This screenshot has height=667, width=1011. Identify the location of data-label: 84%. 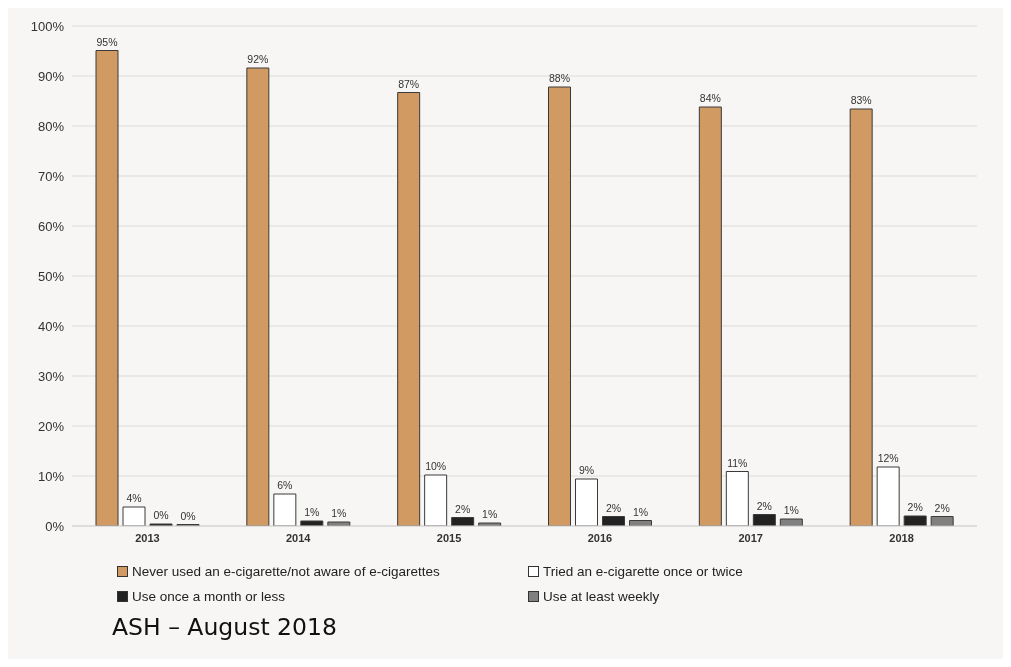
(710, 98).